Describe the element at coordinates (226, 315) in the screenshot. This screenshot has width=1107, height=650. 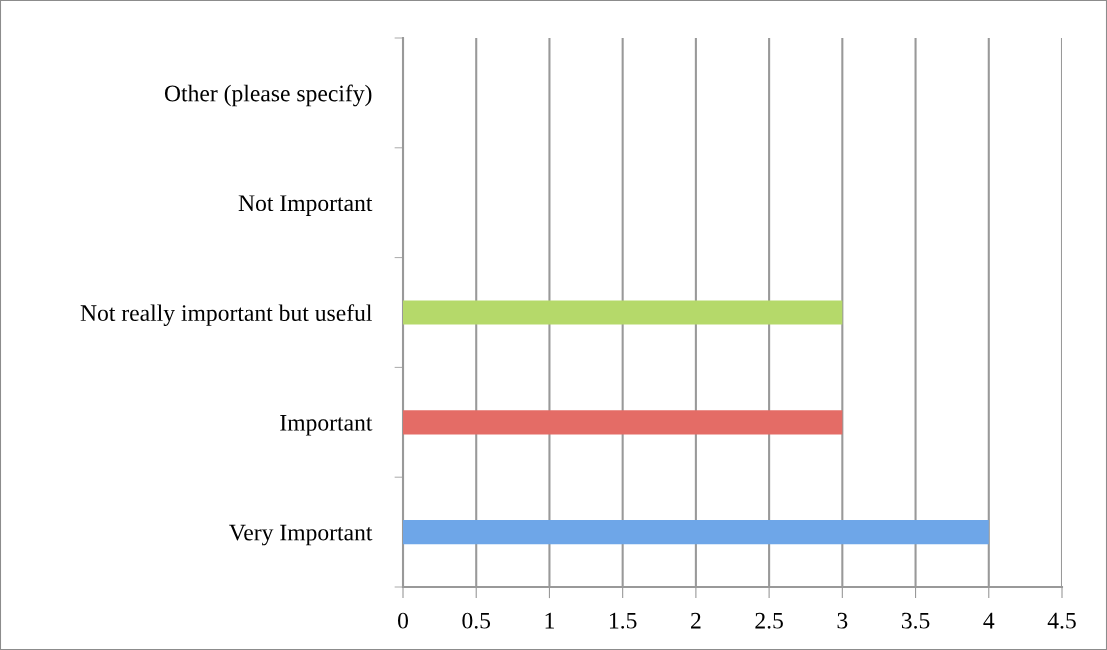
I see `y-tick-label: Not really important but useful` at that location.